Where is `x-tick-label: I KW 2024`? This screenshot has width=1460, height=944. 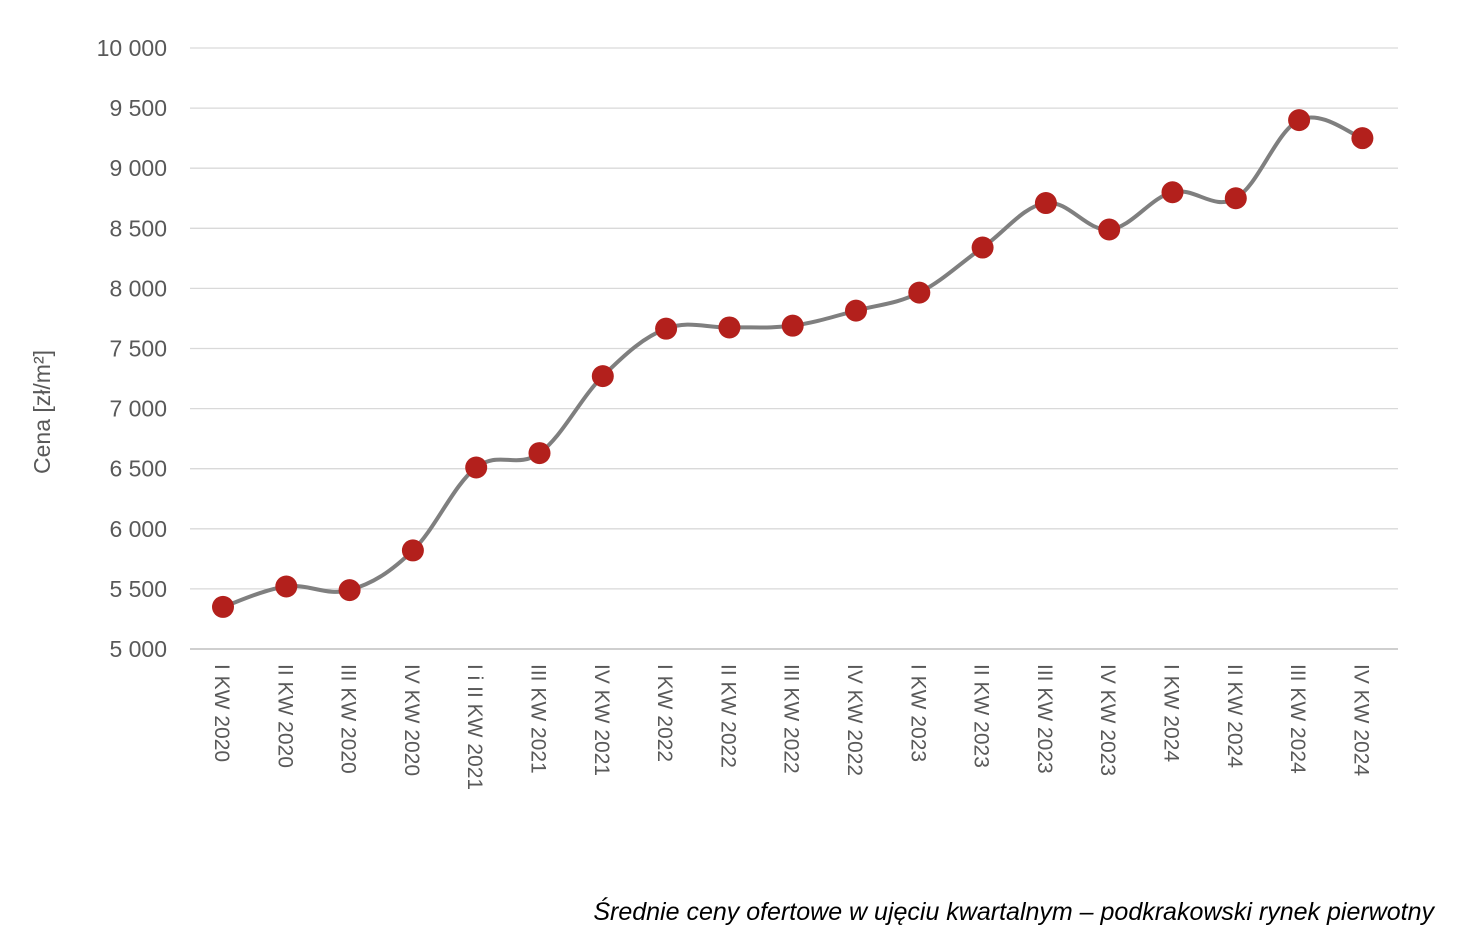 x-tick-label: I KW 2024 is located at coordinates (1171, 713).